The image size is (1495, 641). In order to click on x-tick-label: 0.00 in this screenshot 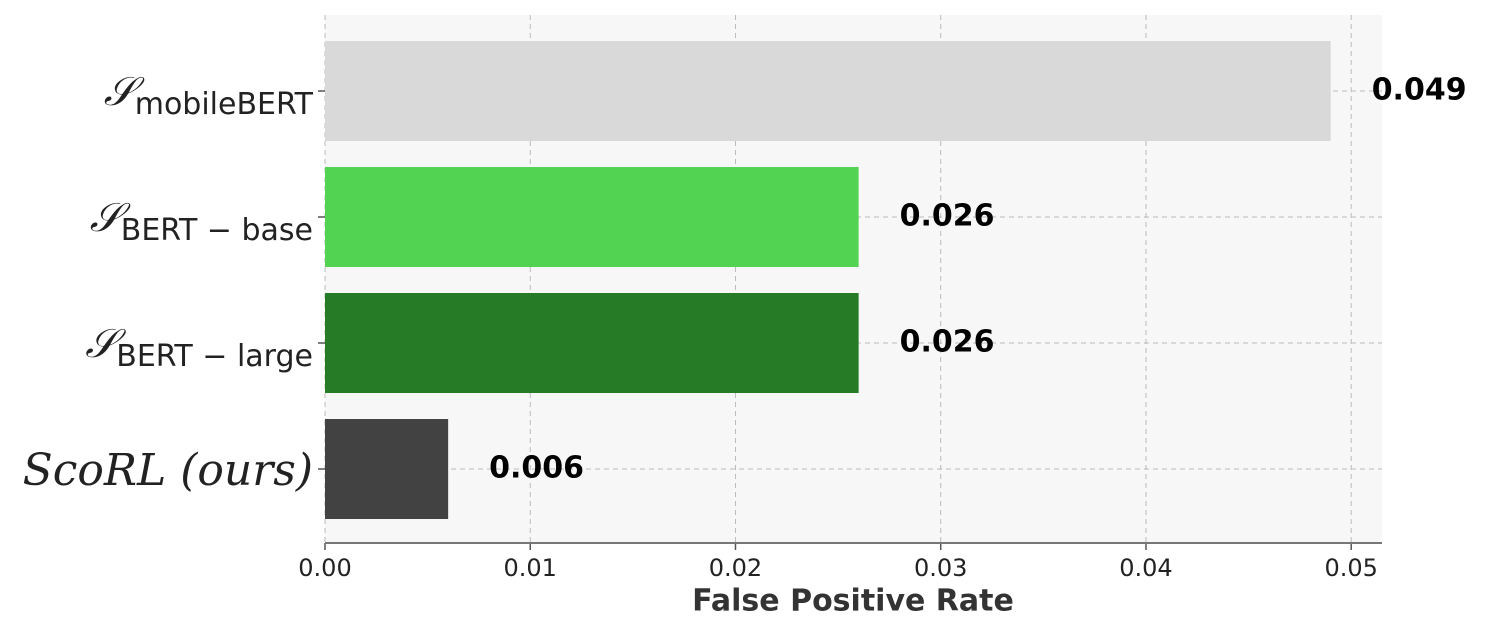, I will do `click(324, 568)`.